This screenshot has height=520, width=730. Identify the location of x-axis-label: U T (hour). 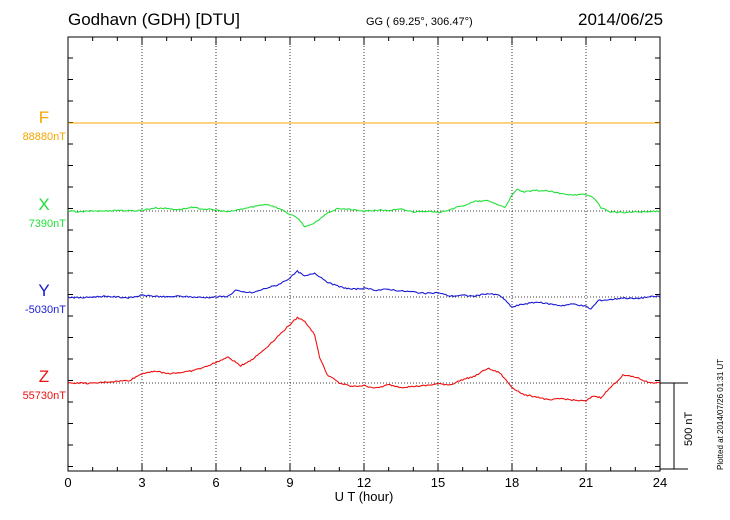
(364, 496).